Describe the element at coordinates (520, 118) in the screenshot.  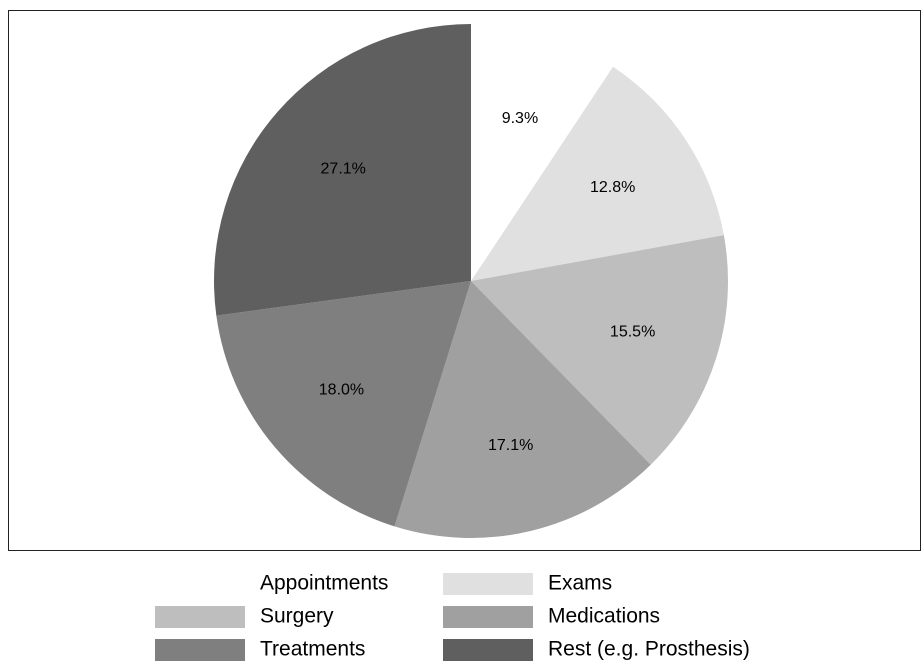
I see `slice-label: 9.3%` at that location.